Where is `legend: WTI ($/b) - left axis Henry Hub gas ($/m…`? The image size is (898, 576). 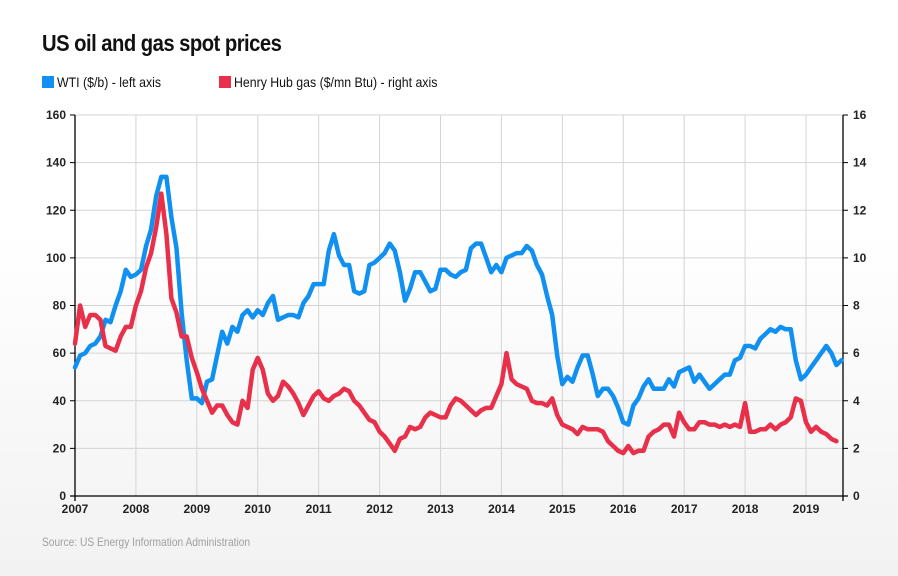 legend: WTI ($/b) - left axis Henry Hub gas ($/m… is located at coordinates (268, 82).